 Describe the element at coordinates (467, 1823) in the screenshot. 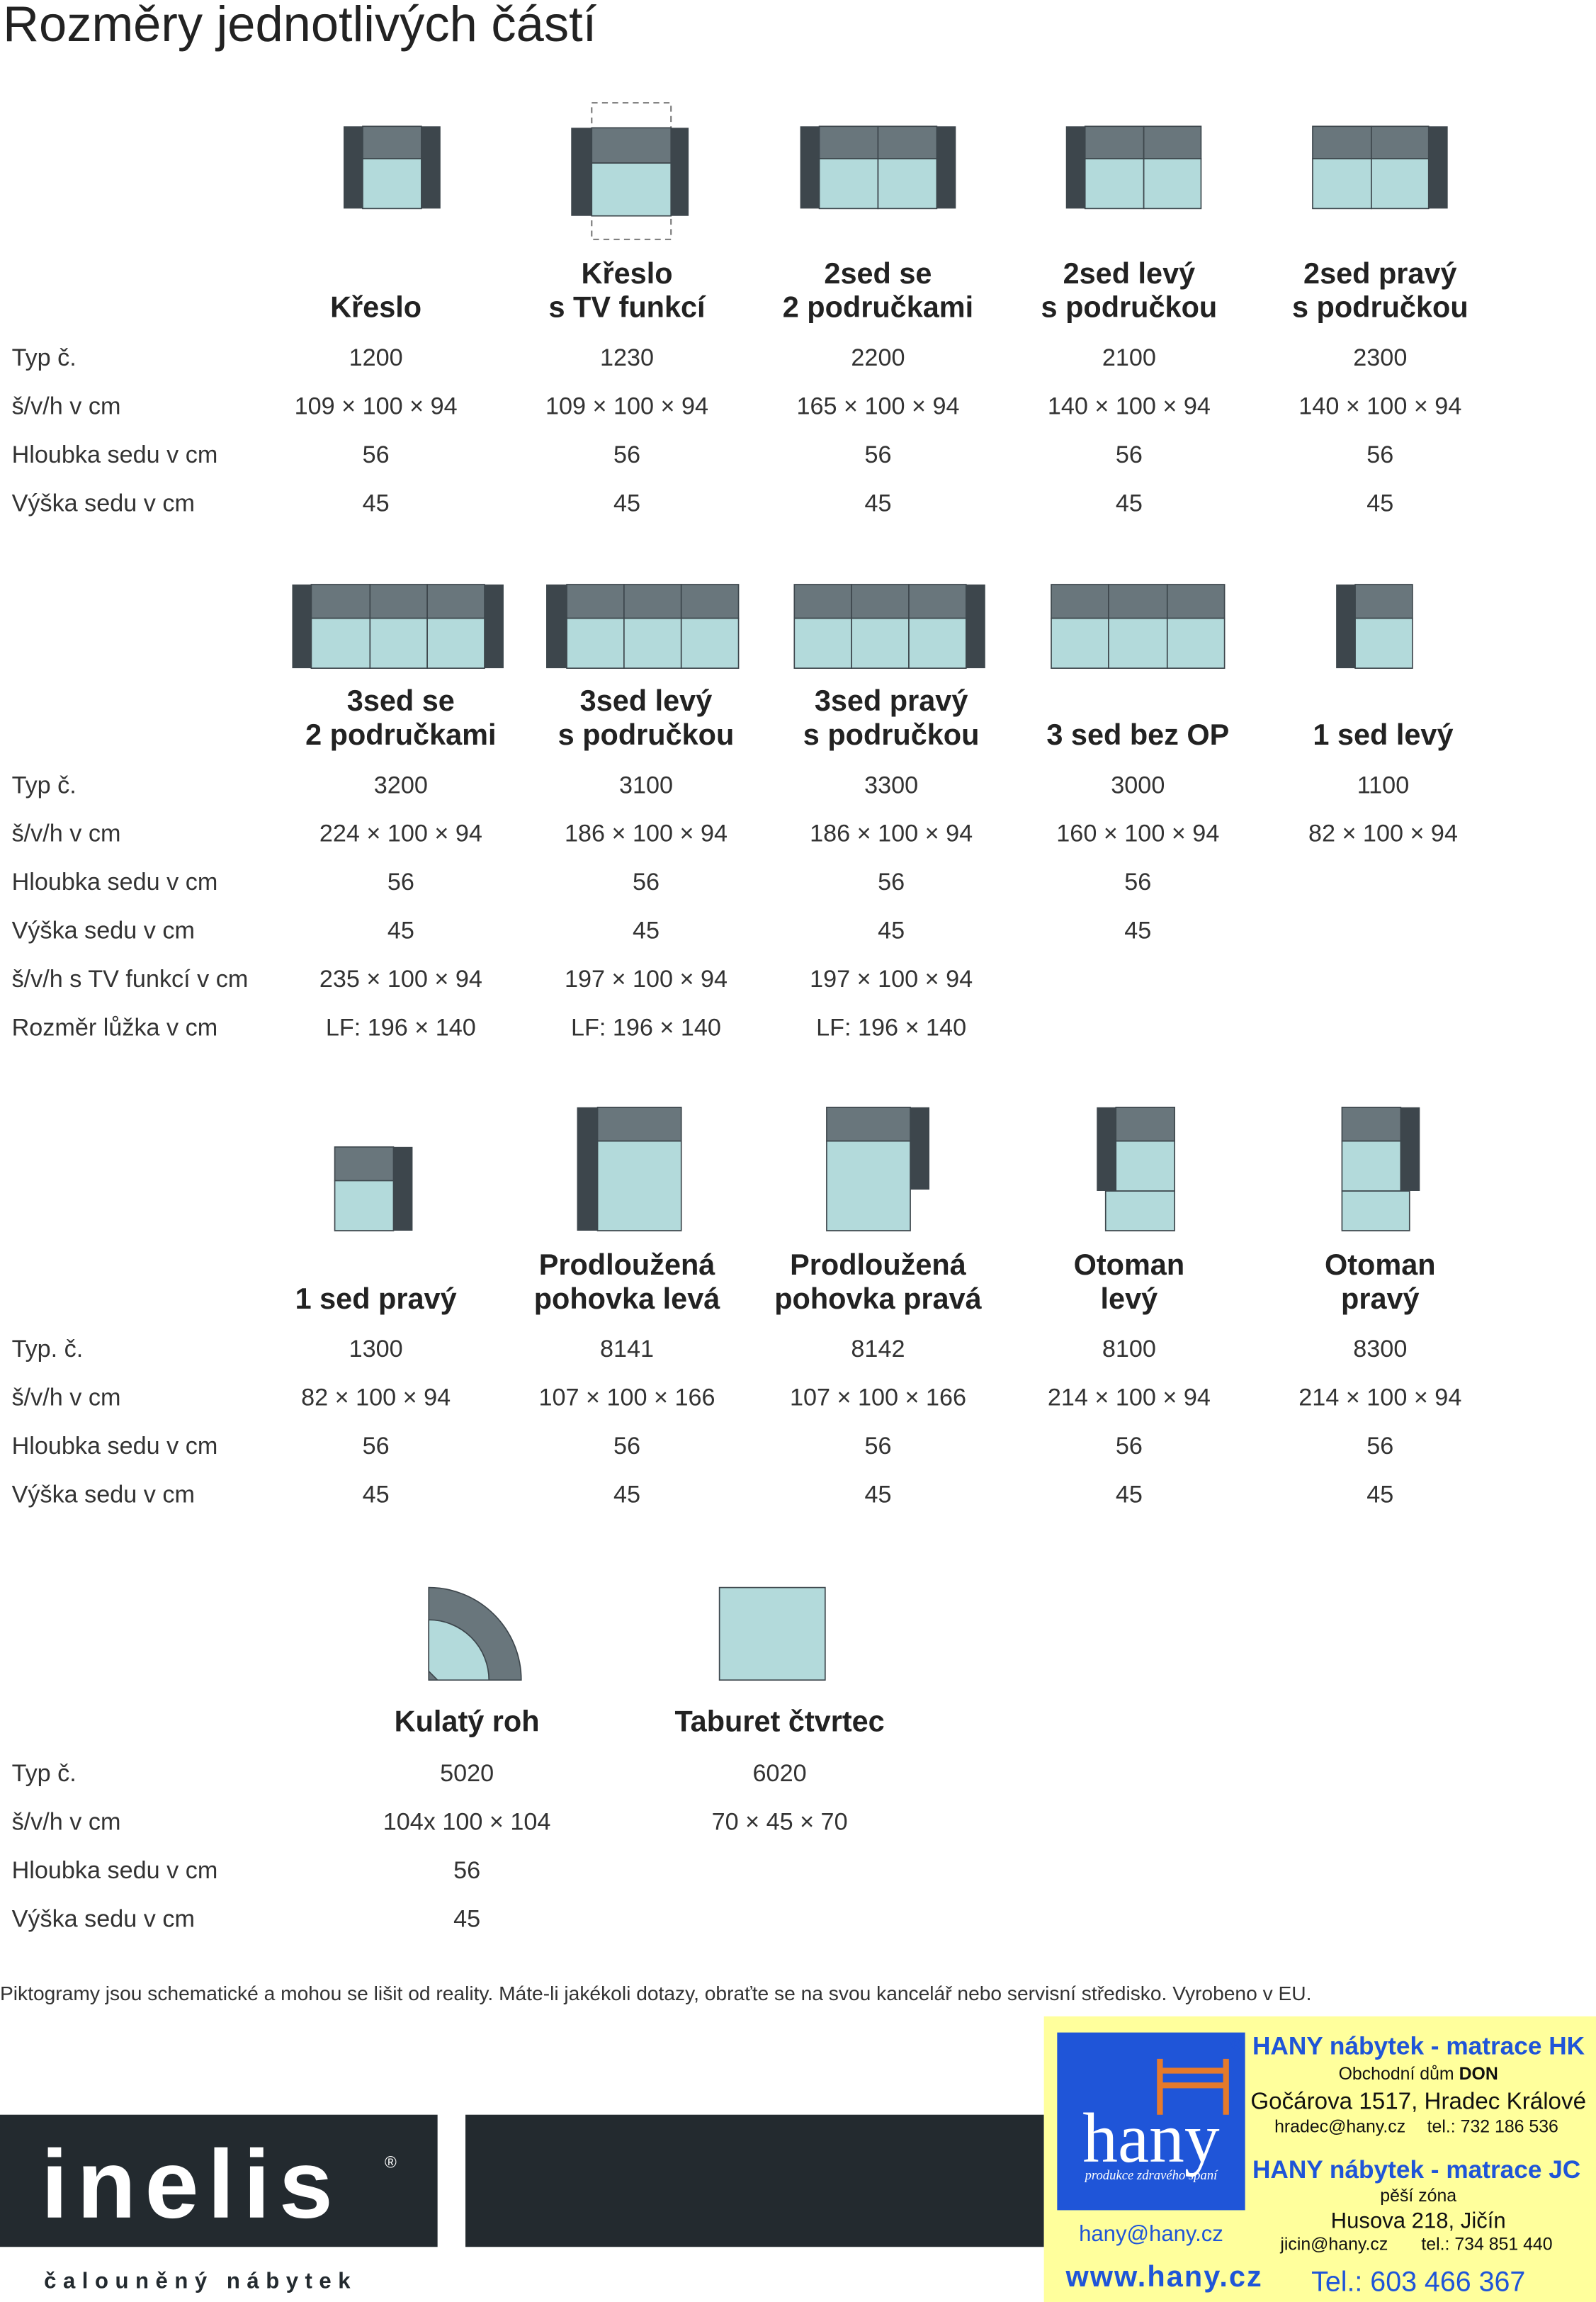

I see `cell-value: 104x 100 × 104` at that location.